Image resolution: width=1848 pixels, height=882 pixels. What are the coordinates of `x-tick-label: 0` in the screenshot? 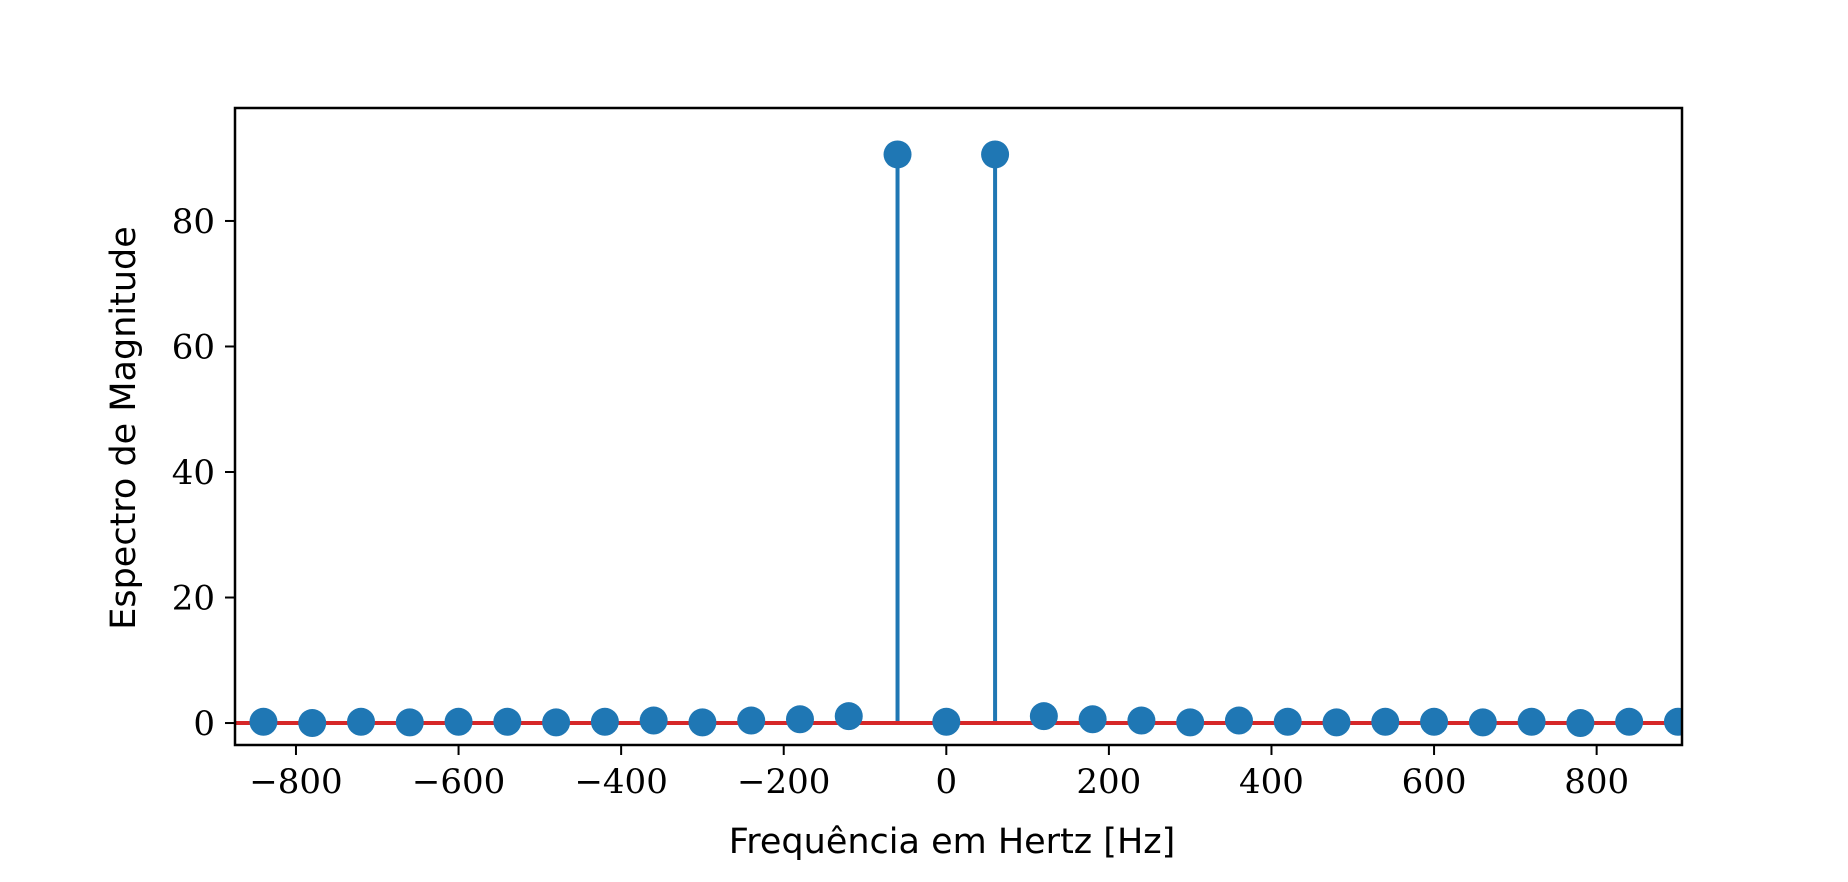 It's located at (946, 782).